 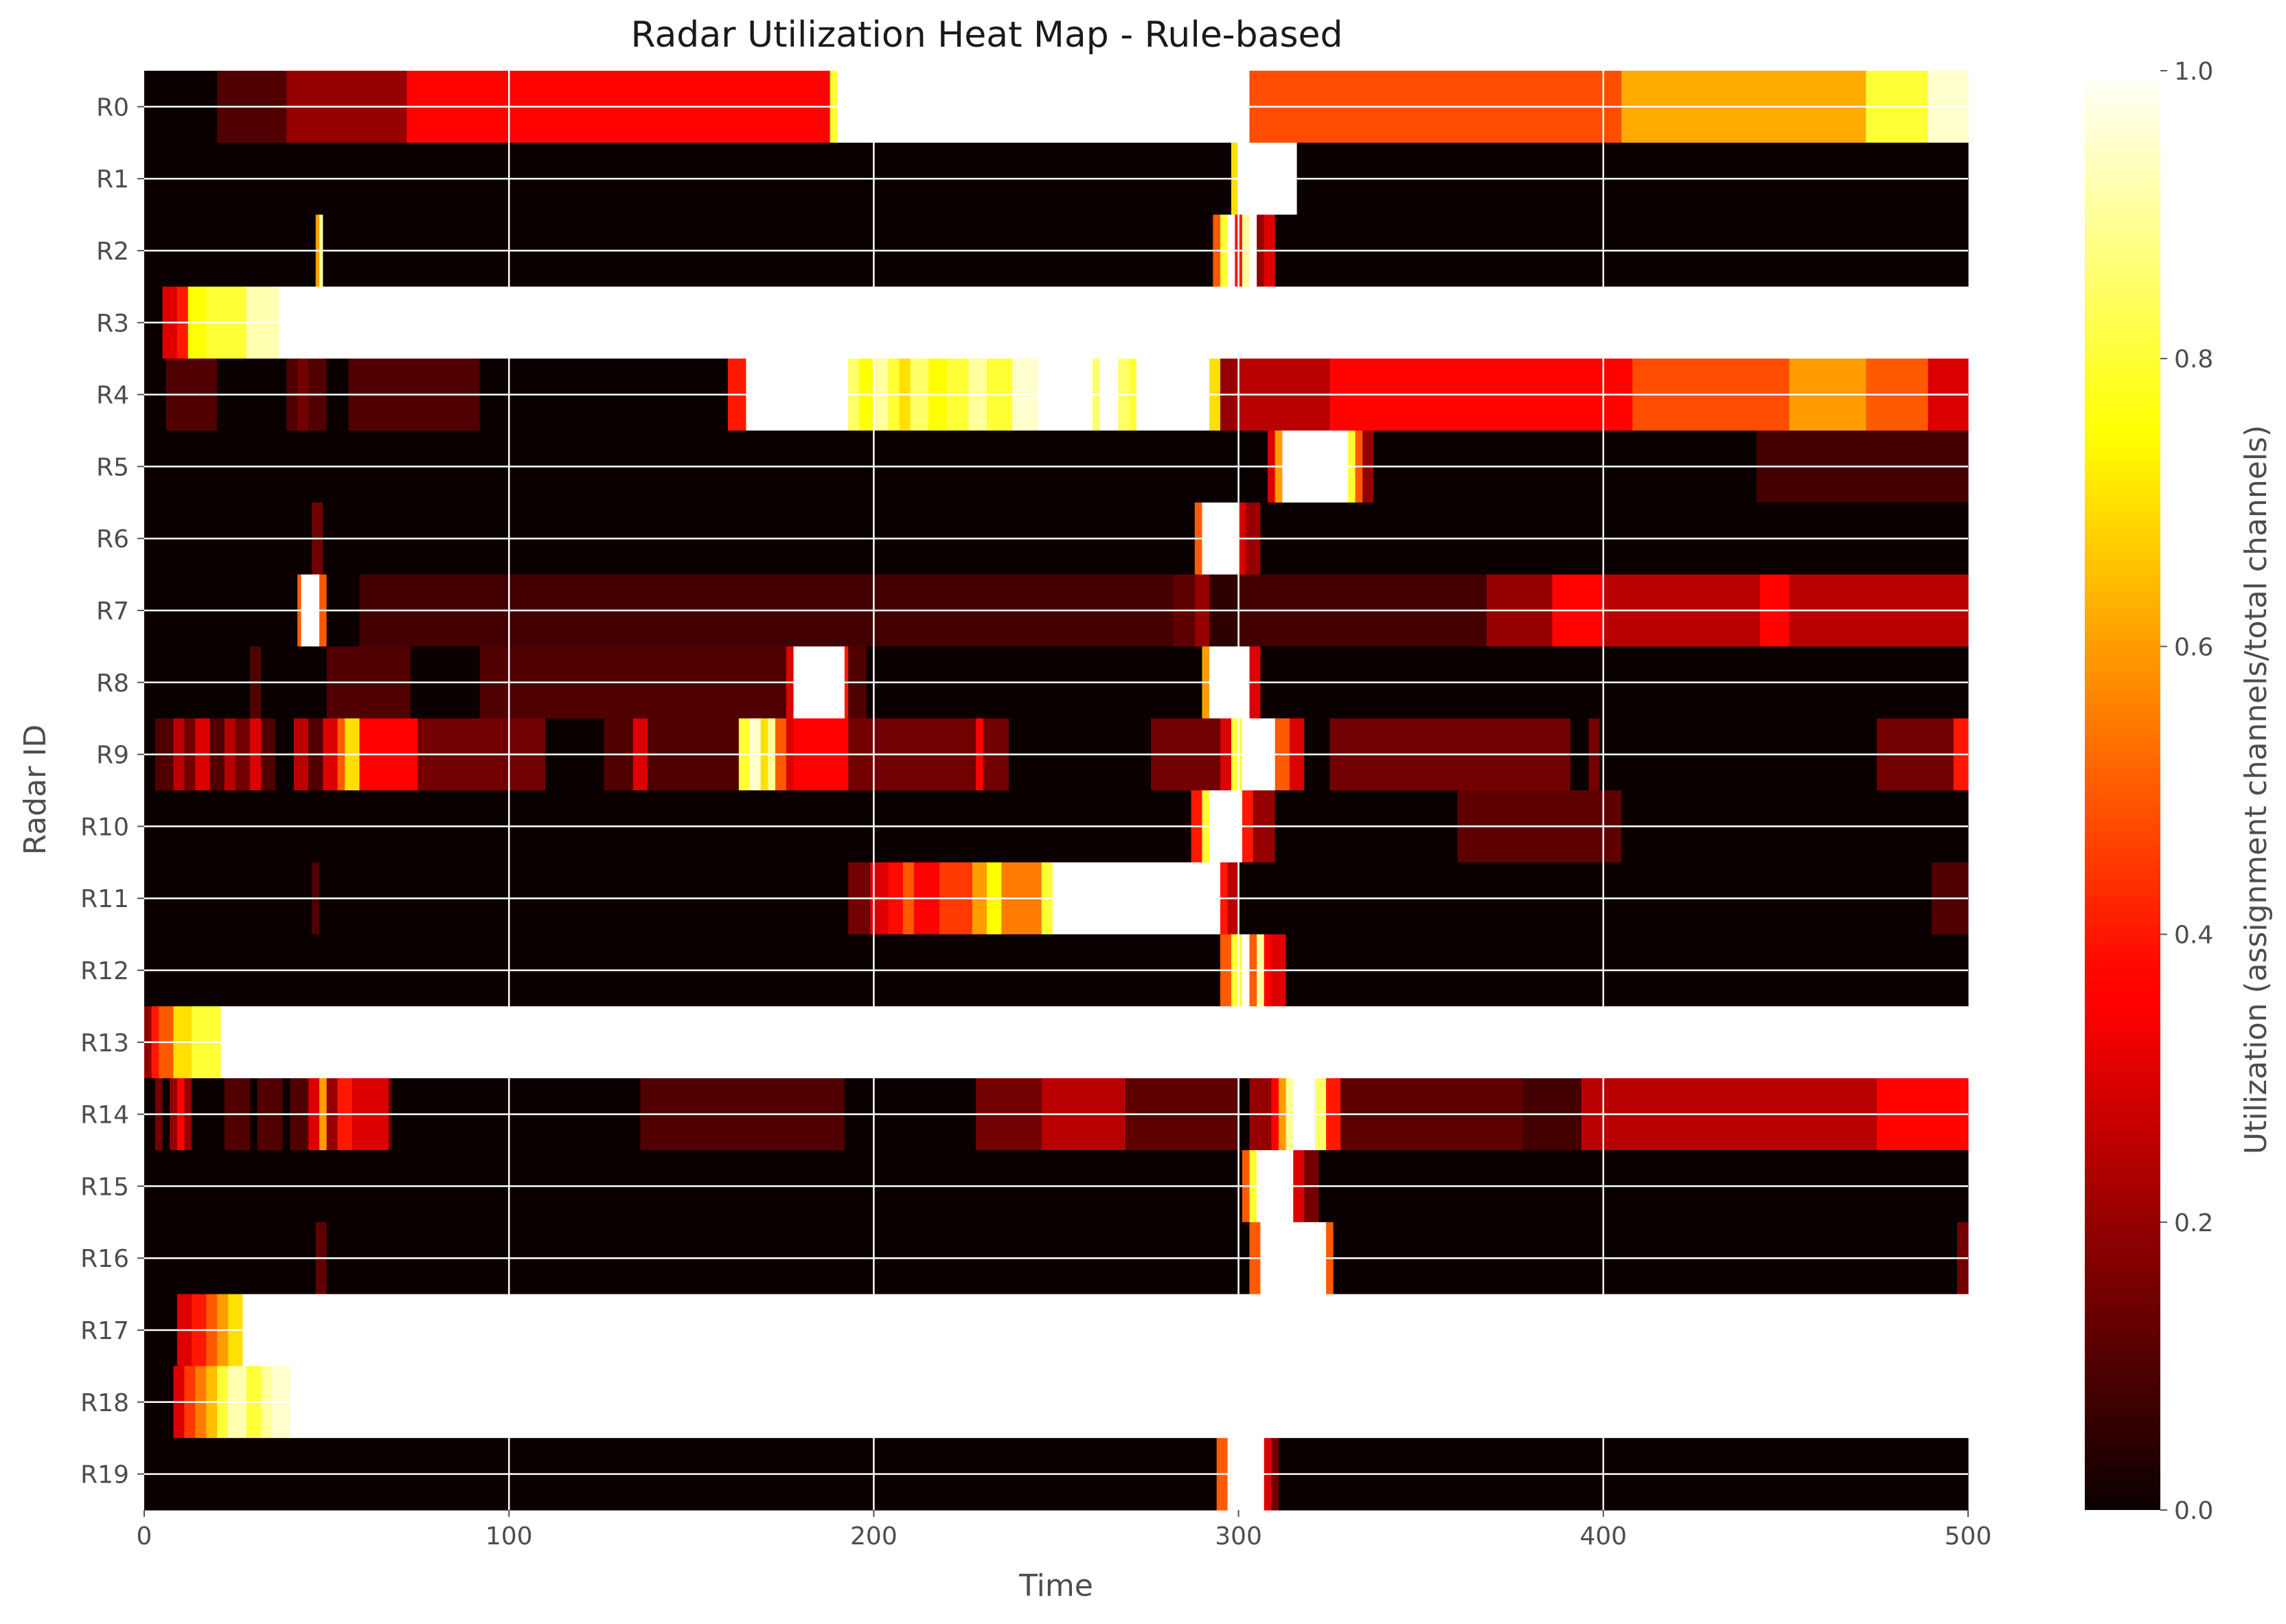 I want to click on colorbar-tick-label: 0.4, so click(x=2193, y=936).